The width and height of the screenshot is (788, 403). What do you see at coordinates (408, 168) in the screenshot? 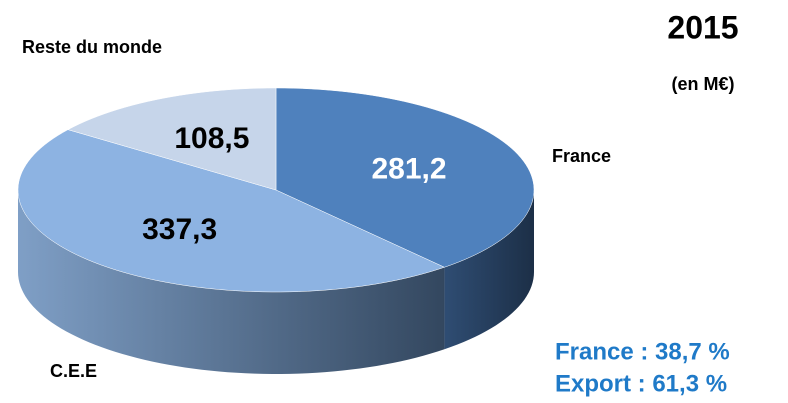
I see `data-label: 281,2` at bounding box center [408, 168].